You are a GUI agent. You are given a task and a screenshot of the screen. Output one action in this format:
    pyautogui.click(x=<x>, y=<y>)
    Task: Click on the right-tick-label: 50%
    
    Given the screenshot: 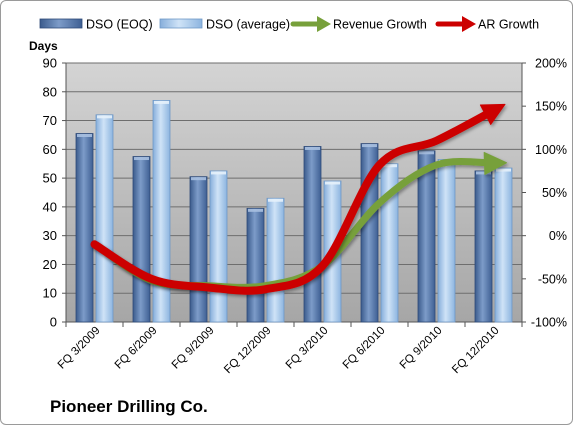 What is the action you would take?
    pyautogui.click(x=554, y=193)
    